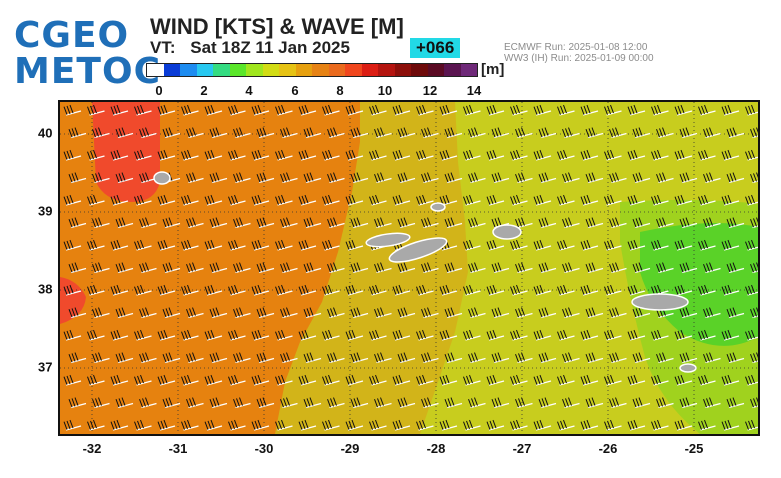 The width and height of the screenshot is (781, 478). Describe the element at coordinates (277, 26) in the screenshot. I see `chart-title: WIND [KTS] & WAVE [M]` at that location.